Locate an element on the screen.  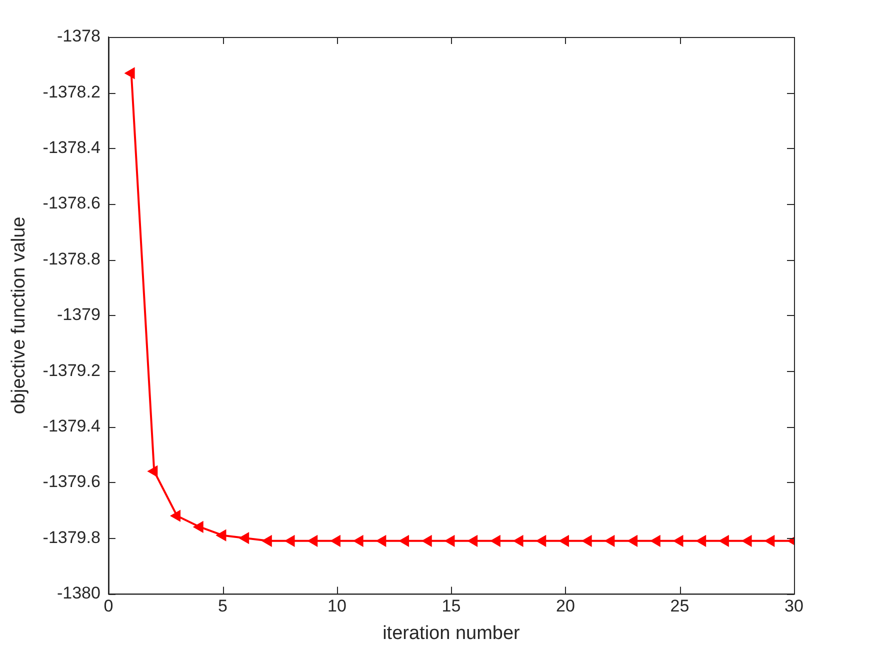
x-axis-title: iteration number is located at coordinates (451, 633).